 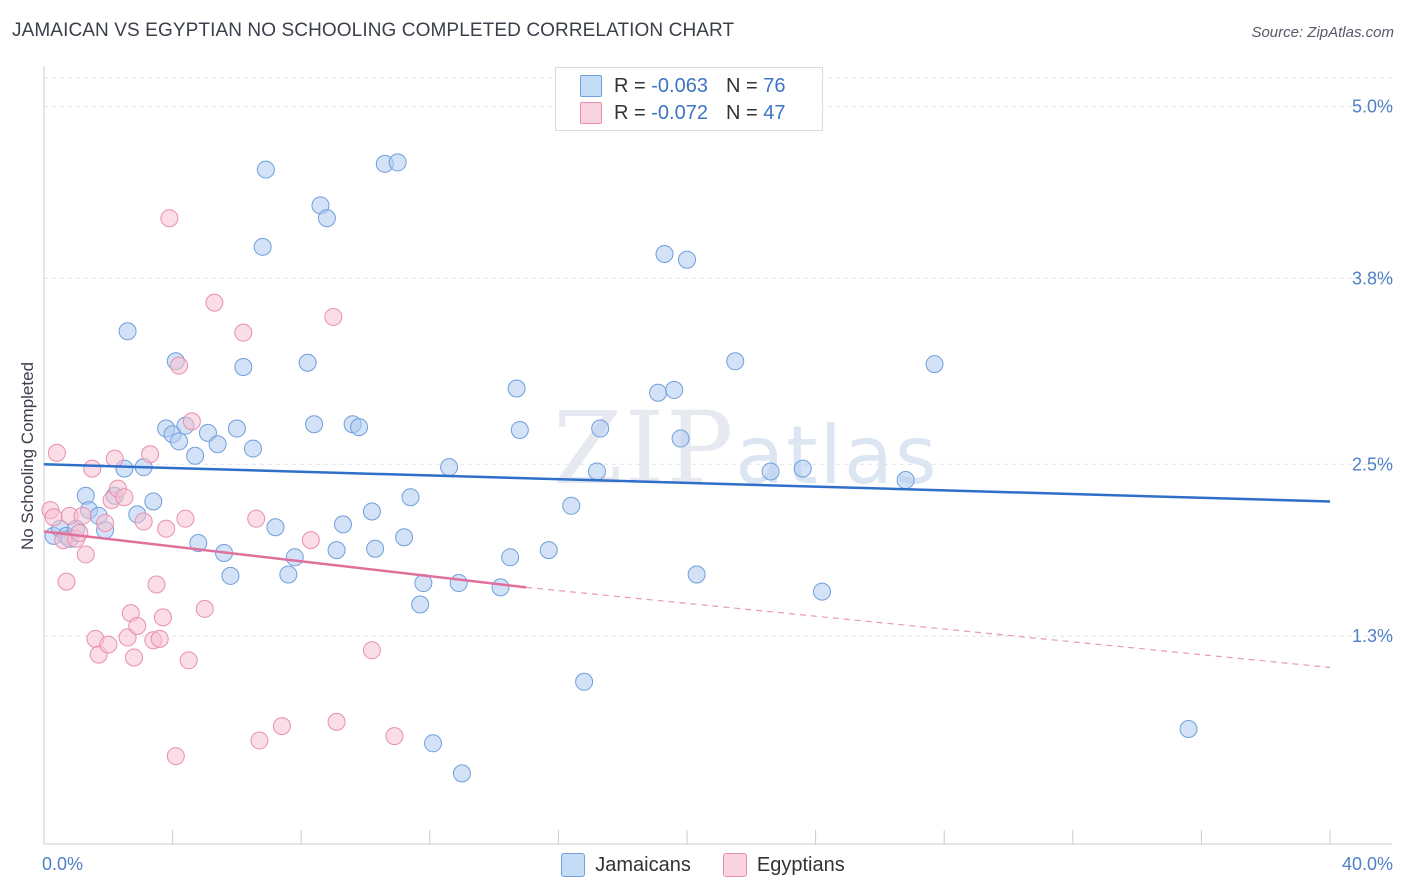 What do you see at coordinates (928, 627) in the screenshot?
I see `egyptians-trend-extension` at bounding box center [928, 627].